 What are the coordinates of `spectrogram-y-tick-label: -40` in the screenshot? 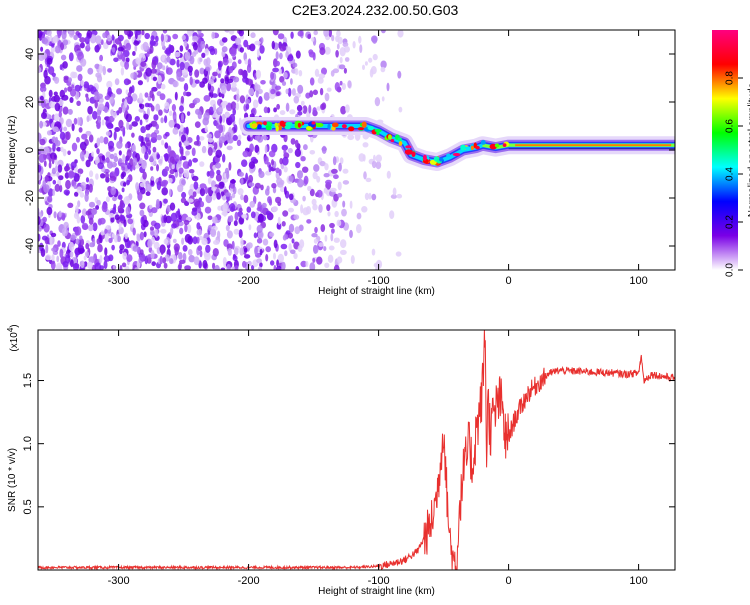 It's located at (30, 246).